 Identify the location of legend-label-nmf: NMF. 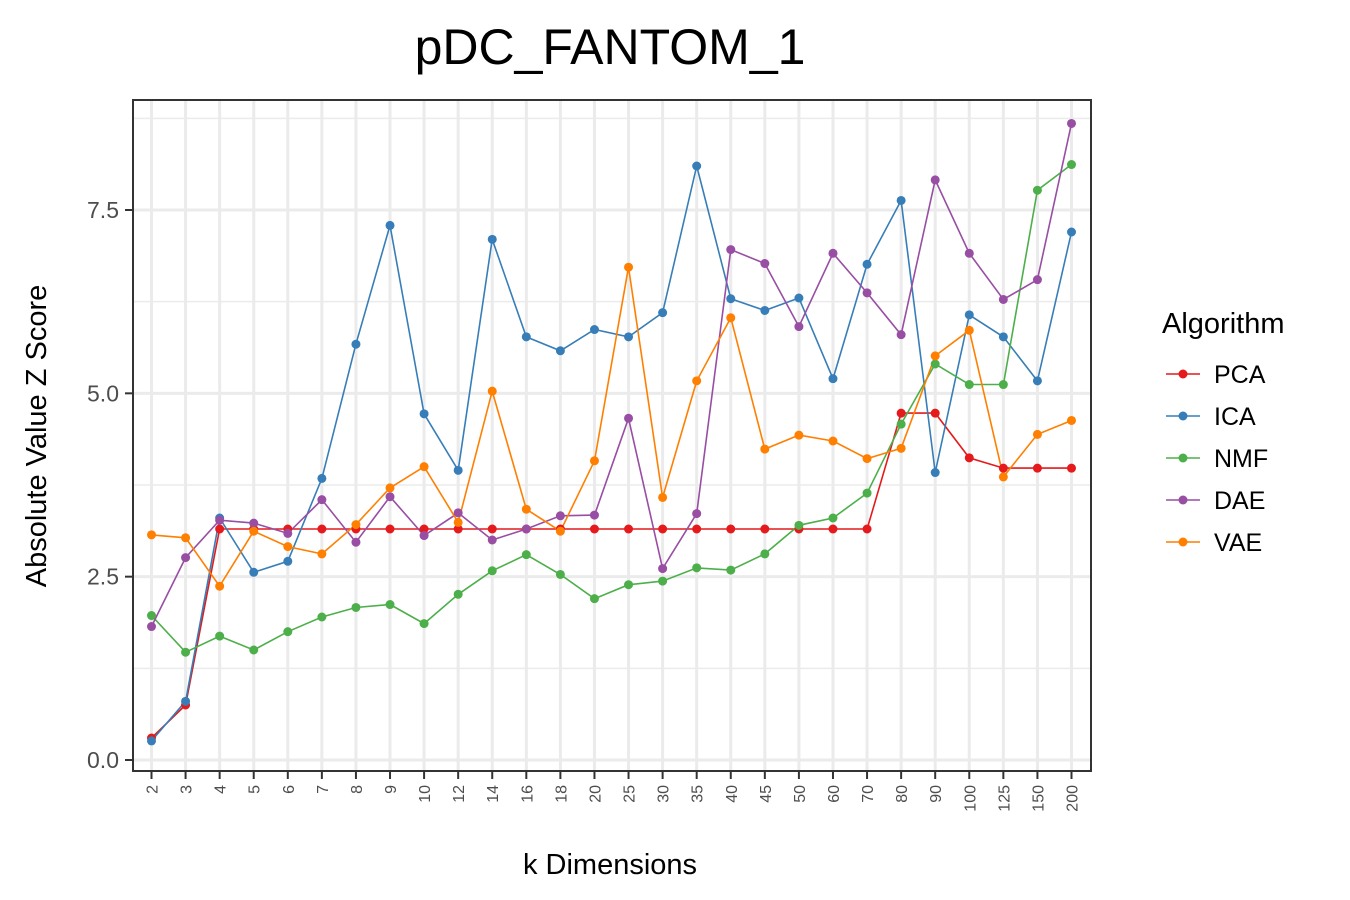
(1241, 459).